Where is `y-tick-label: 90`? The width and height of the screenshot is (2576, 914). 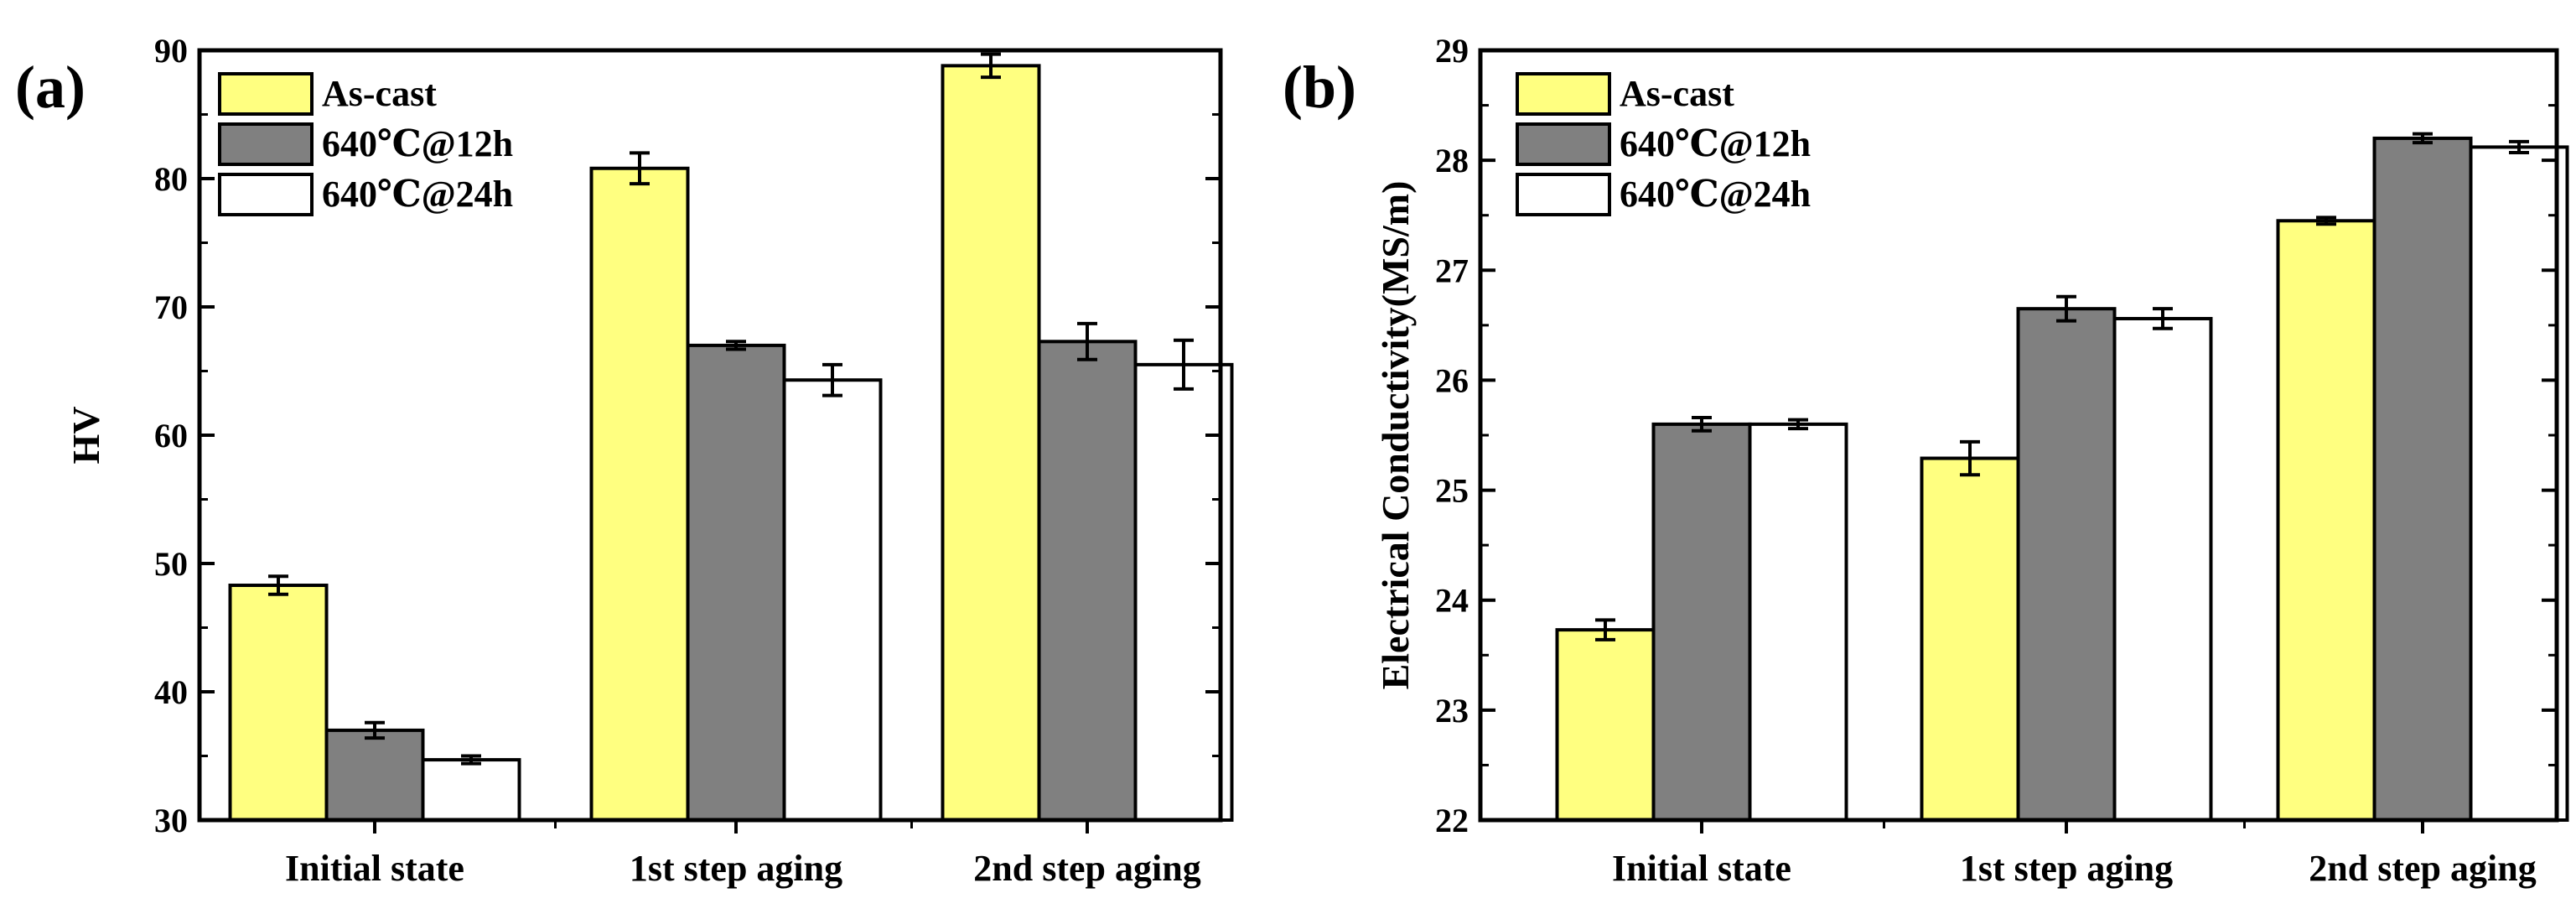 y-tick-label: 90 is located at coordinates (171, 51).